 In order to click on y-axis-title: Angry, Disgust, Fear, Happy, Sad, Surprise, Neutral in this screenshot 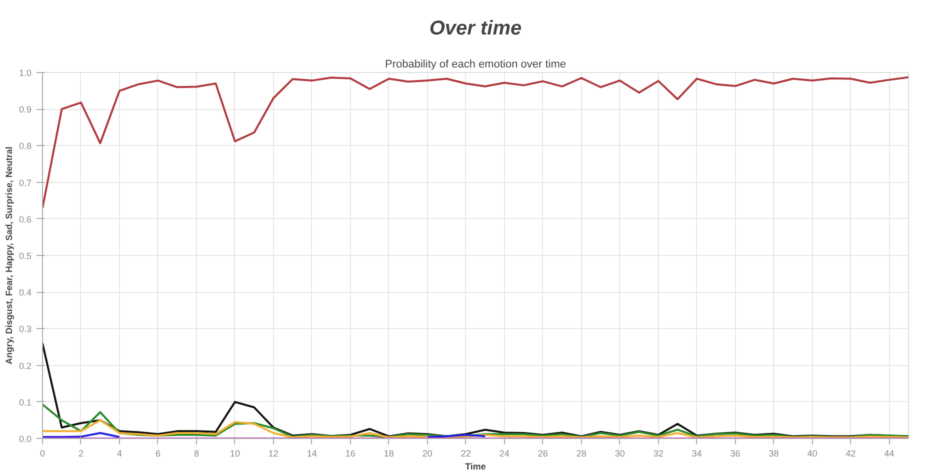, I will do `click(9, 255)`.